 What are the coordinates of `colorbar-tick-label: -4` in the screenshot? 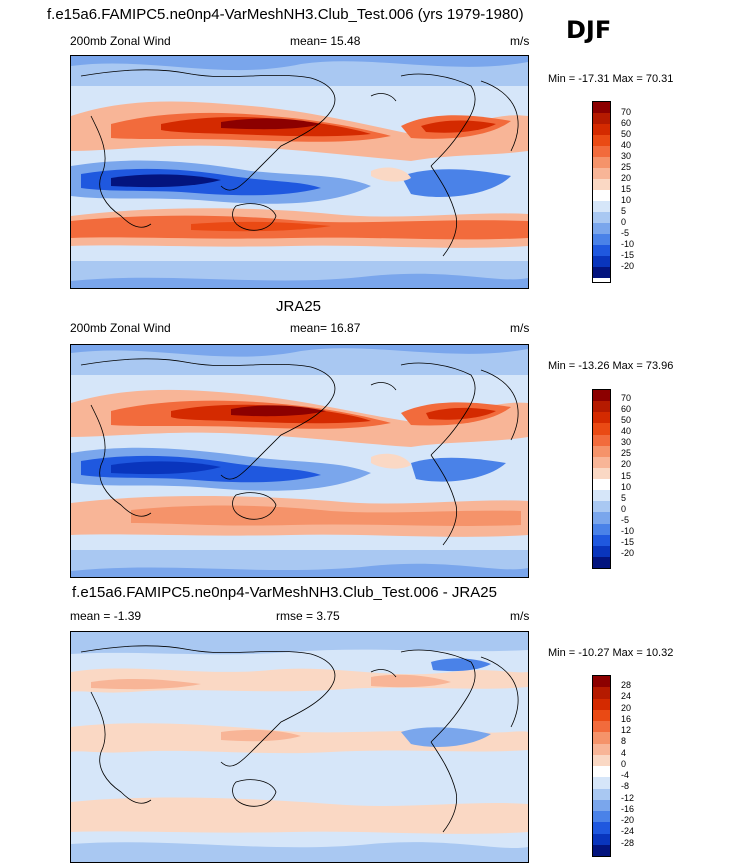 It's located at (625, 775).